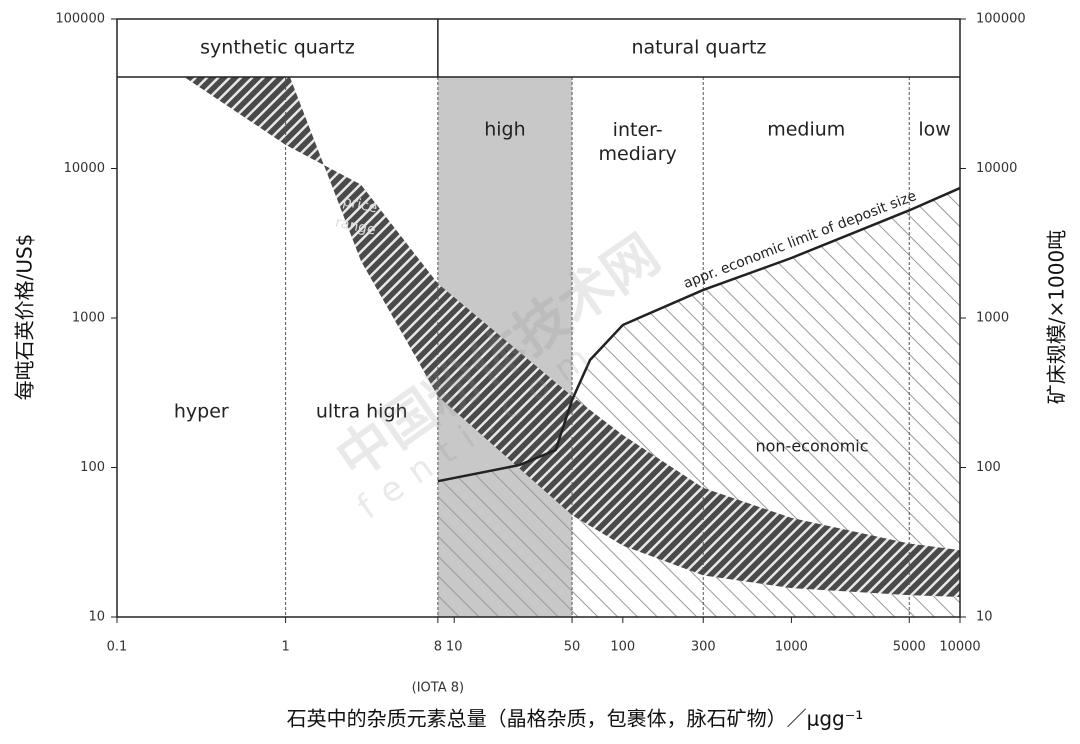 This screenshot has width=1080, height=744. Describe the element at coordinates (638, 142) in the screenshot. I see `zone-label: inter-mediary` at that location.